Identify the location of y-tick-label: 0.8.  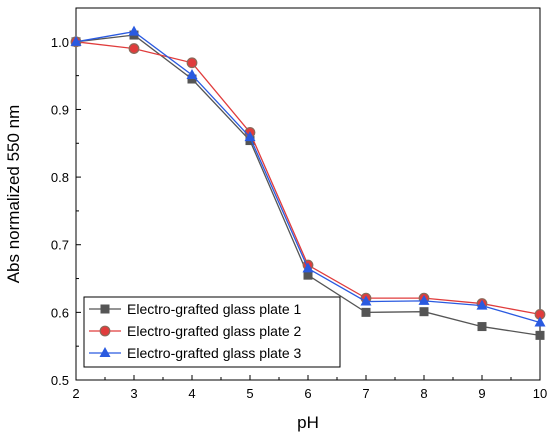
(60, 177).